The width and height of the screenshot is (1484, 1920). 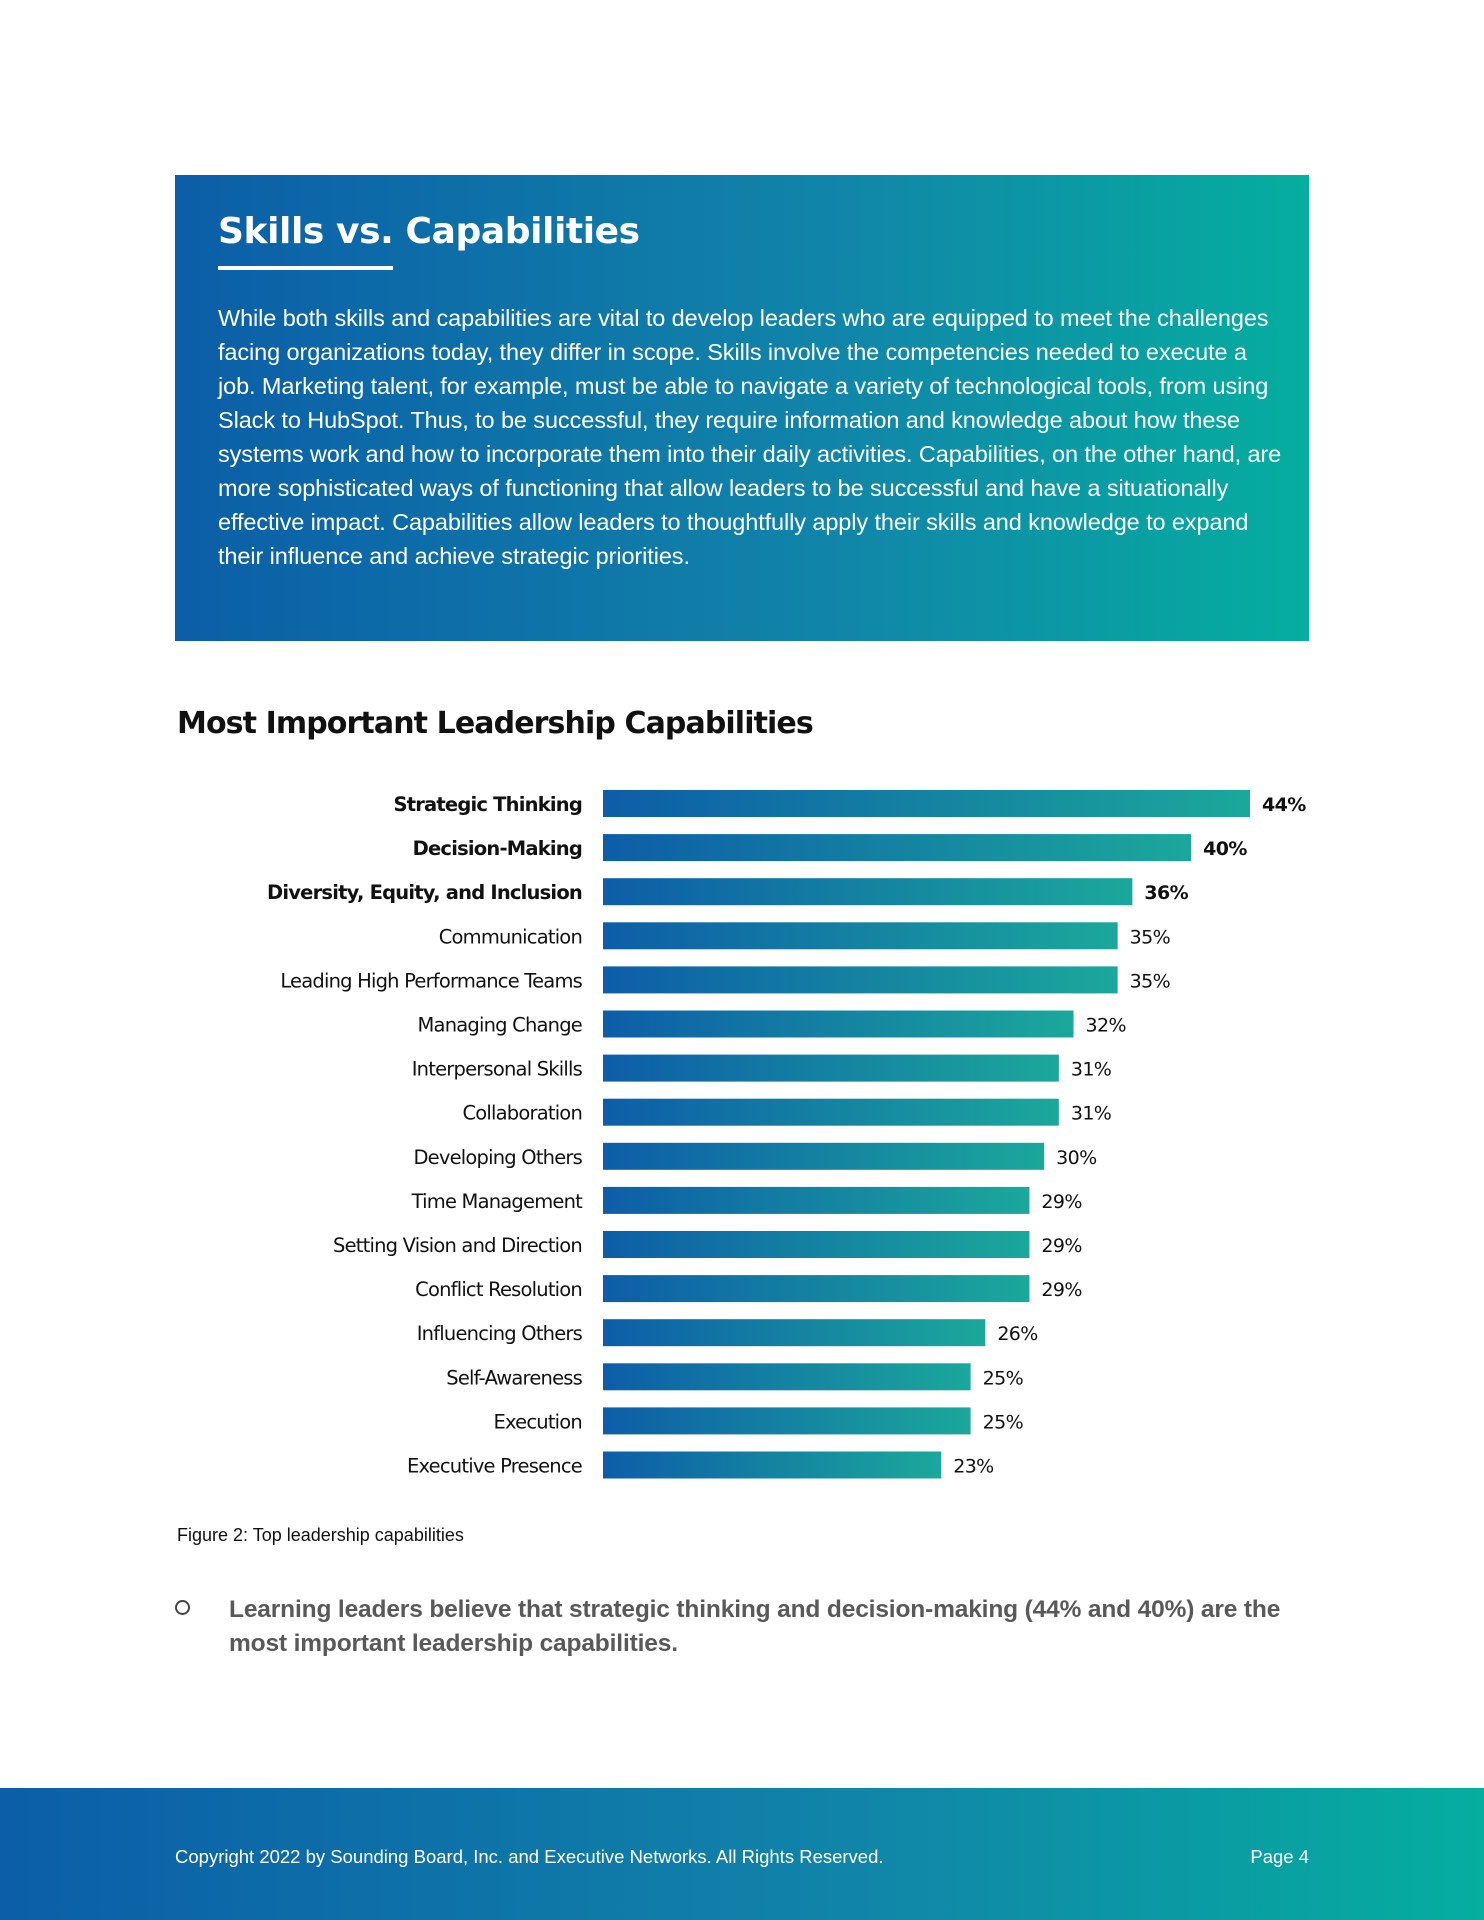 I want to click on bar-execution, so click(x=787, y=1421).